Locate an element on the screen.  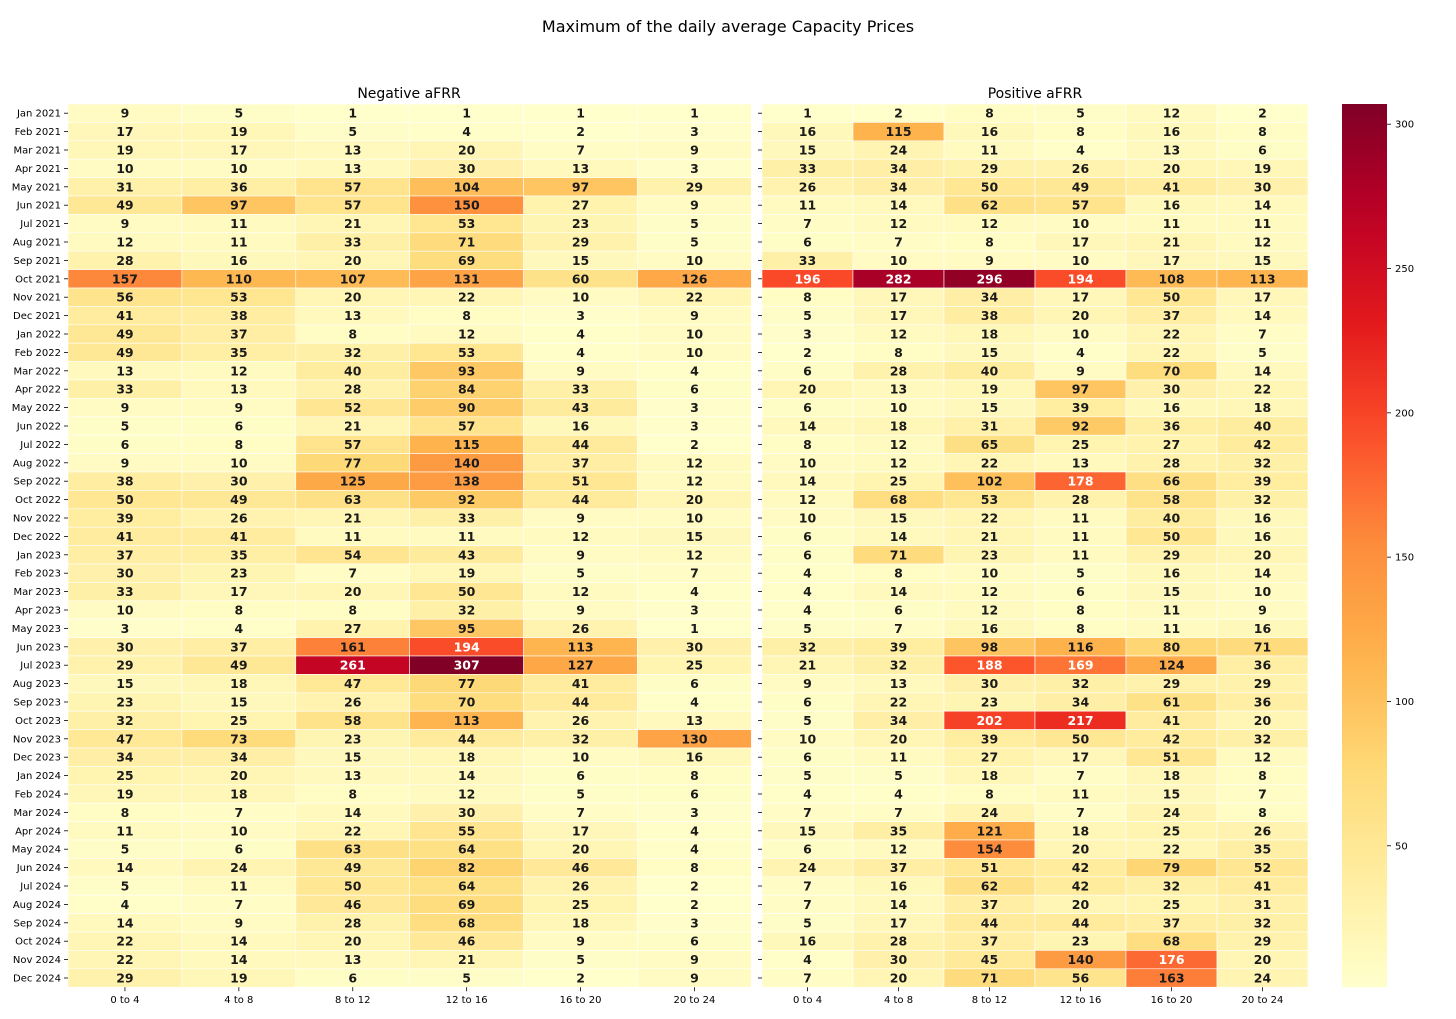
cell-value-label: 25 is located at coordinates (694, 665).